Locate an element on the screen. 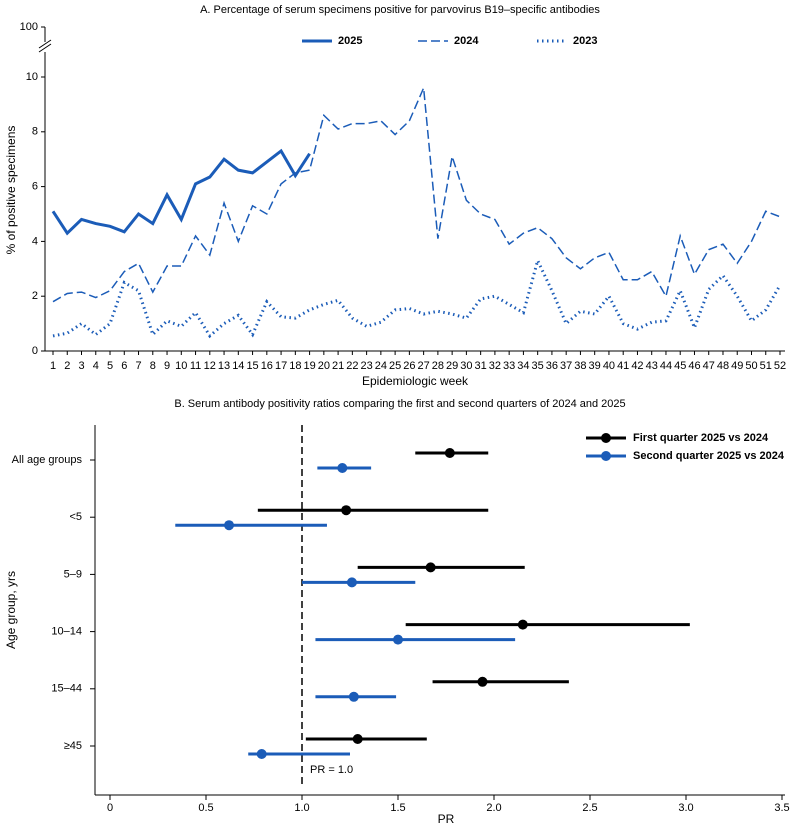 The height and width of the screenshot is (828, 800). x-tick-label: 25 is located at coordinates (395, 366).